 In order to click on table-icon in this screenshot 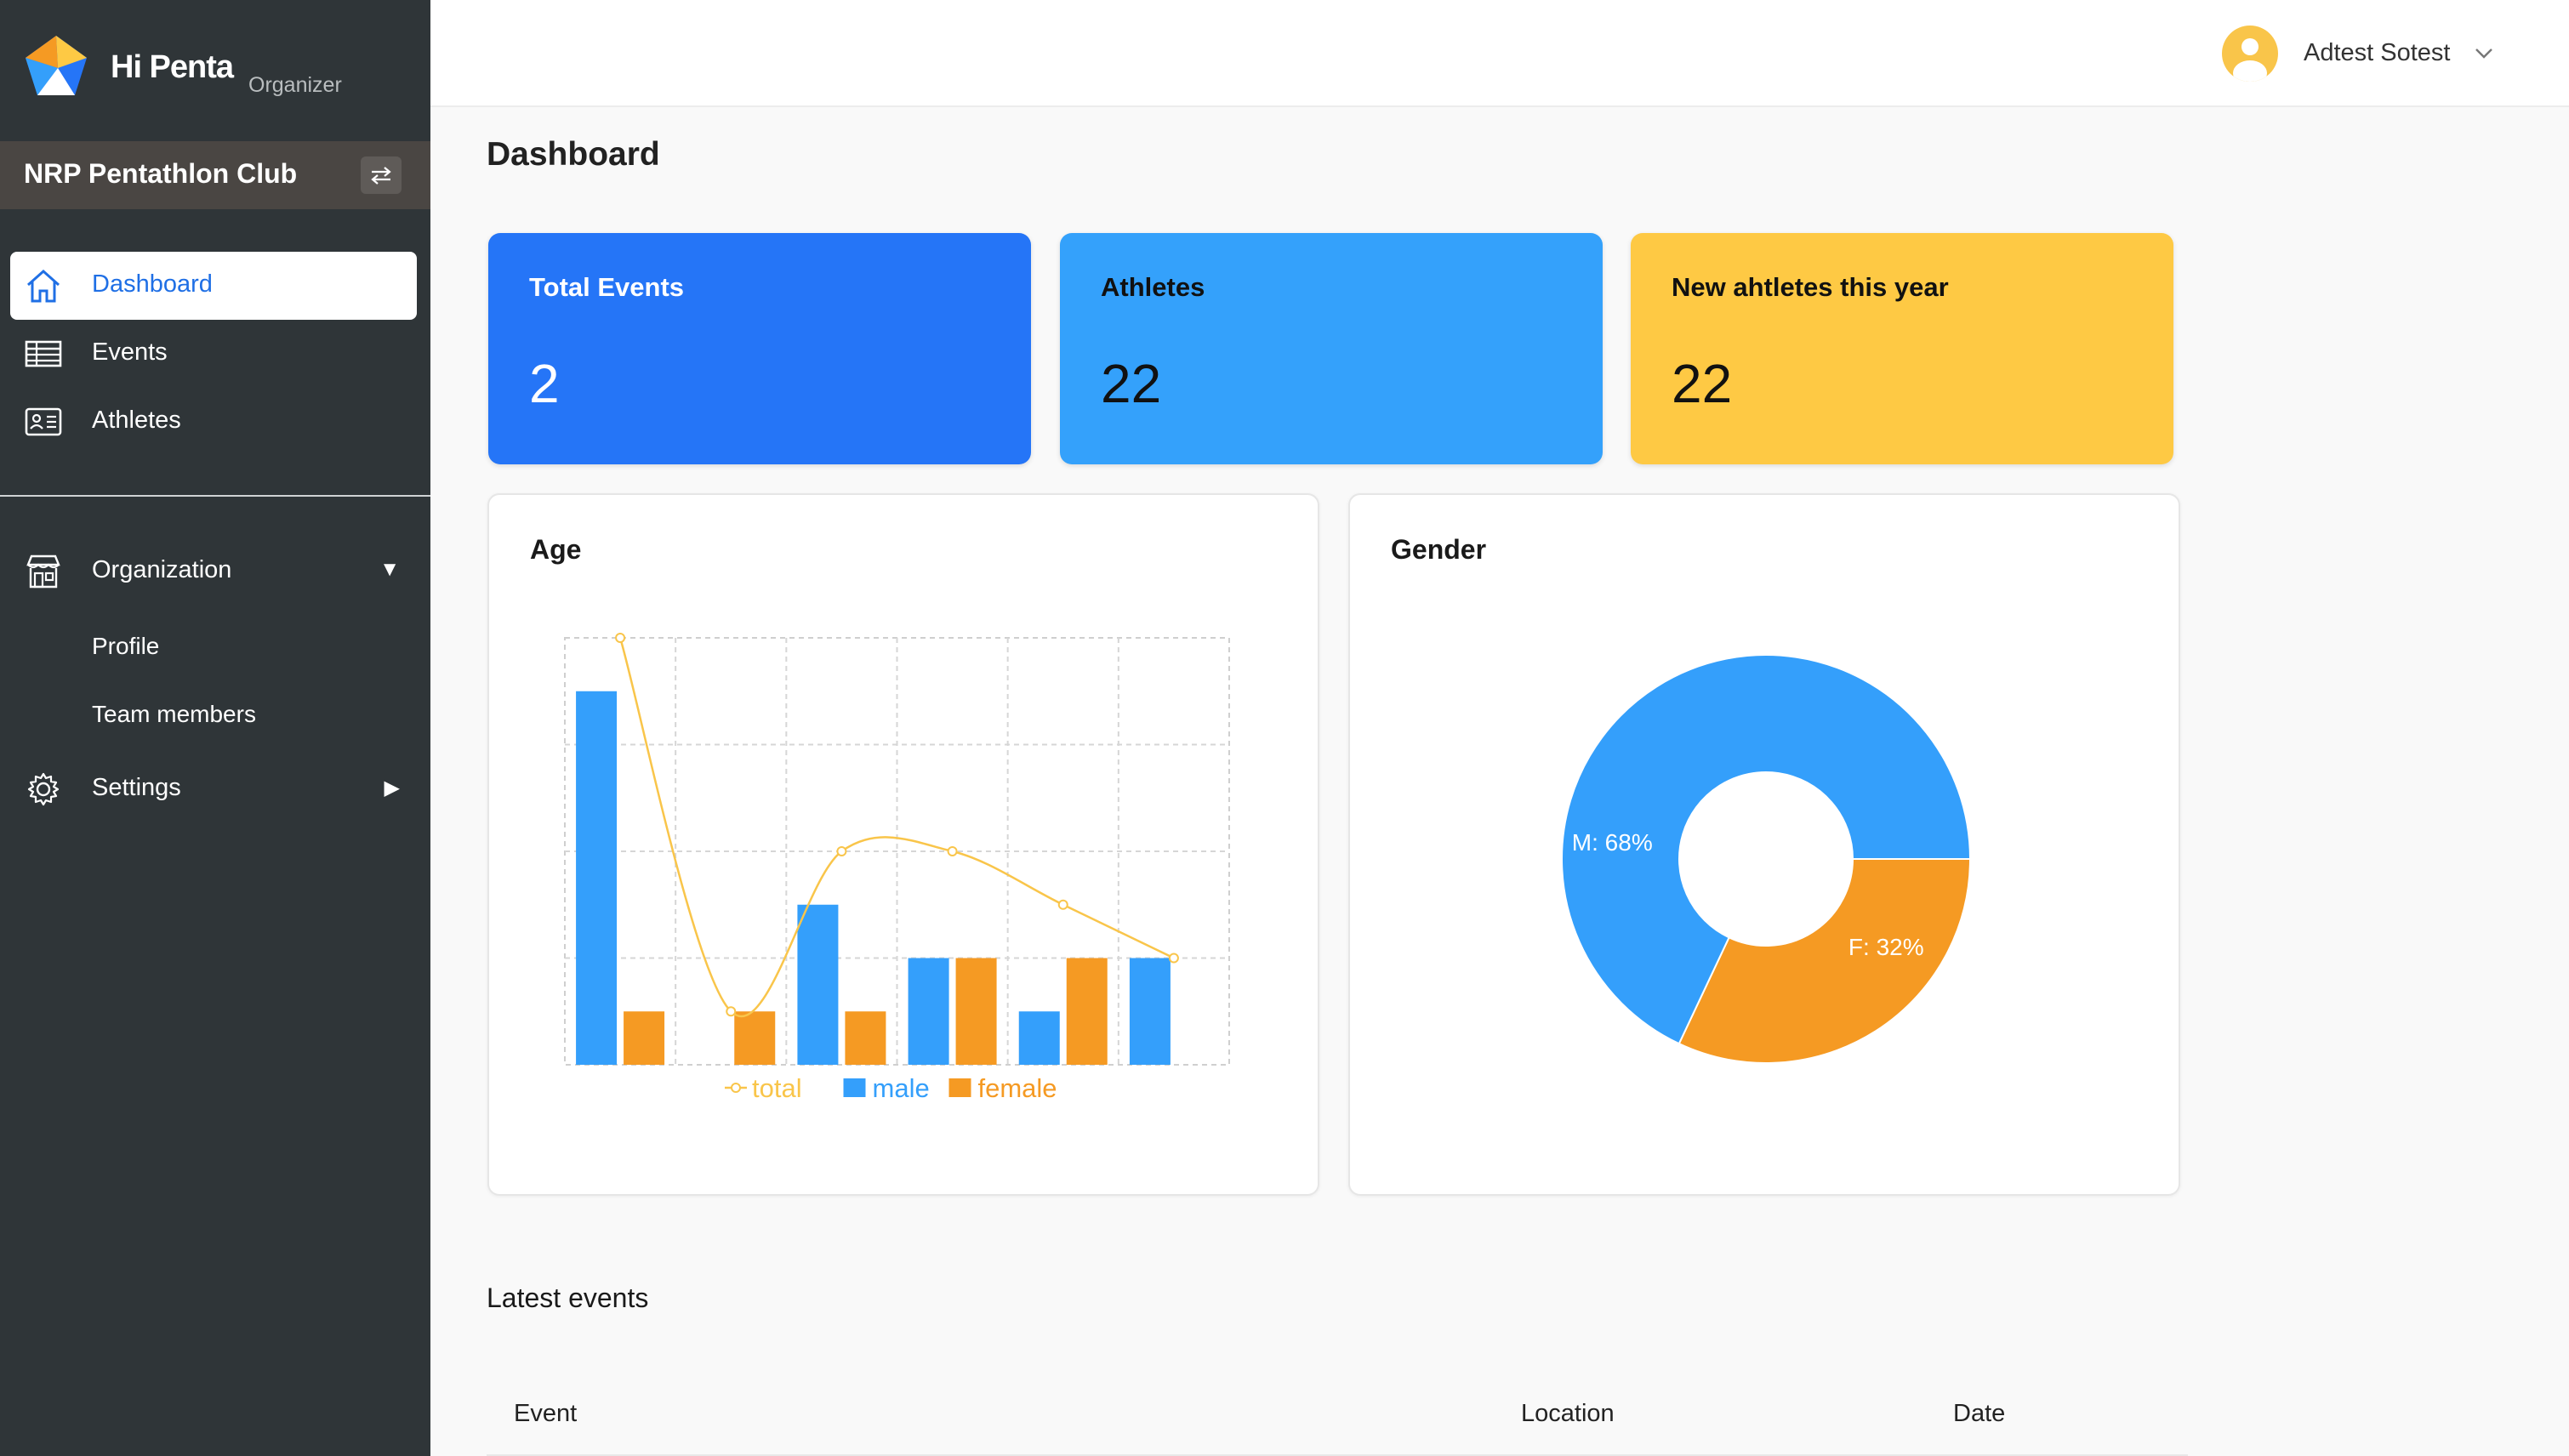, I will do `click(43, 353)`.